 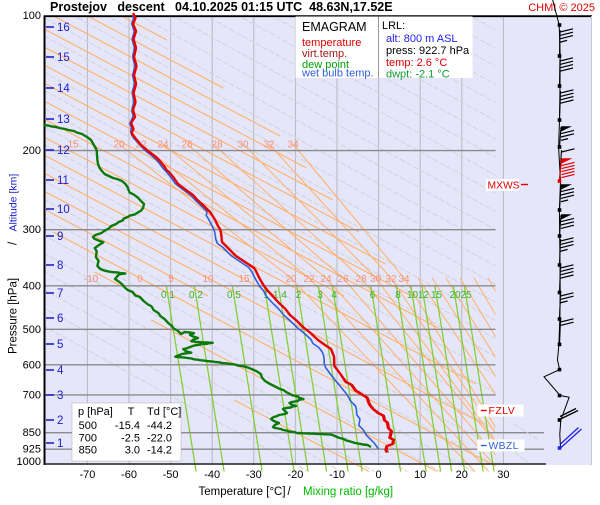 I want to click on svg-text: -60, so click(x=129, y=475).